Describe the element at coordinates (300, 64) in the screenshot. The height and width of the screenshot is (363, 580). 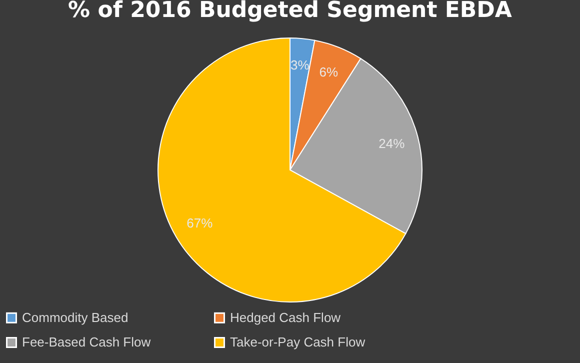
I see `data-label: 3%` at that location.